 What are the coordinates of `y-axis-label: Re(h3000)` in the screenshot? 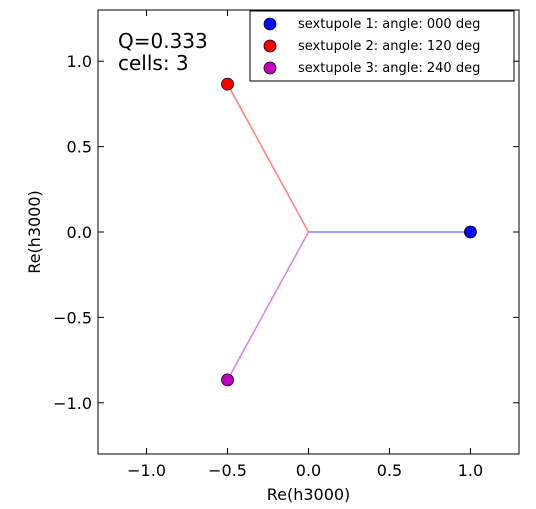 It's located at (34, 232).